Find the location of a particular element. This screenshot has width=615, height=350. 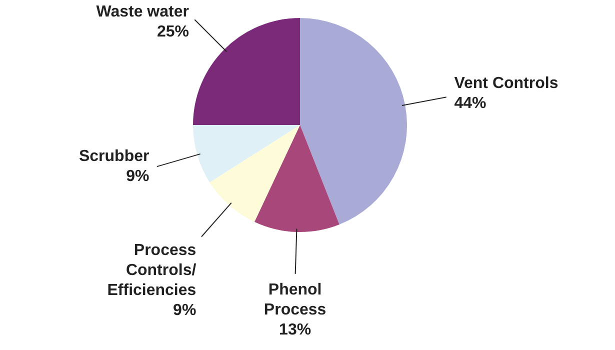

slice-label: Vent Controls is located at coordinates (506, 83).